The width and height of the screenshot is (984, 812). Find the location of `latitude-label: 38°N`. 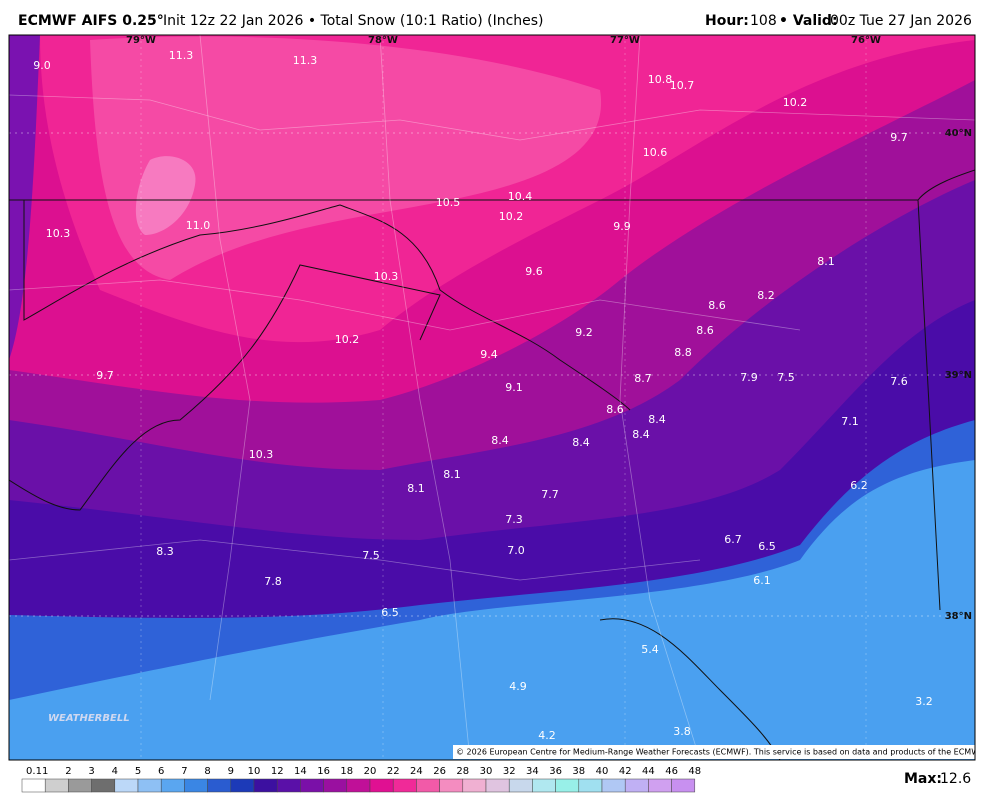

latitude-label: 38°N is located at coordinates (958, 616).